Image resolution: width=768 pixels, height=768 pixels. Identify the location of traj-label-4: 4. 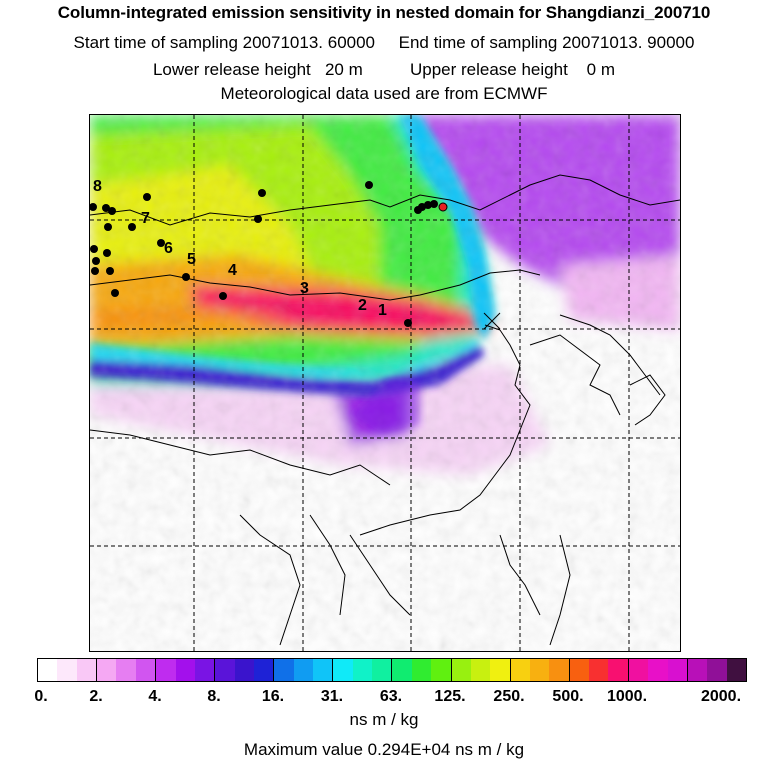
(232, 270).